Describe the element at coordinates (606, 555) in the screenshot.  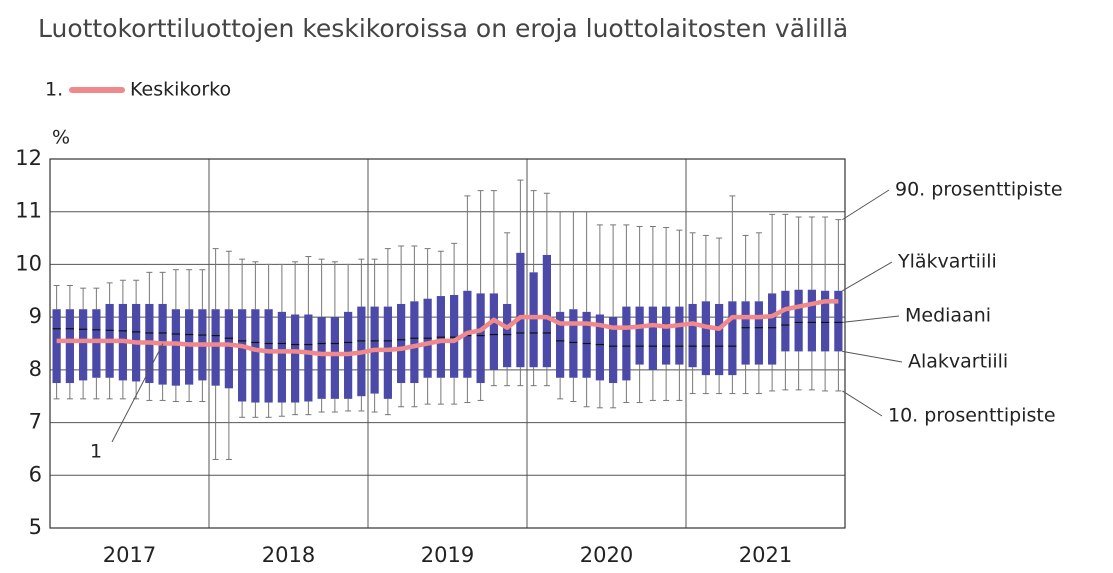
I see `x-tick-label: 2020` at that location.